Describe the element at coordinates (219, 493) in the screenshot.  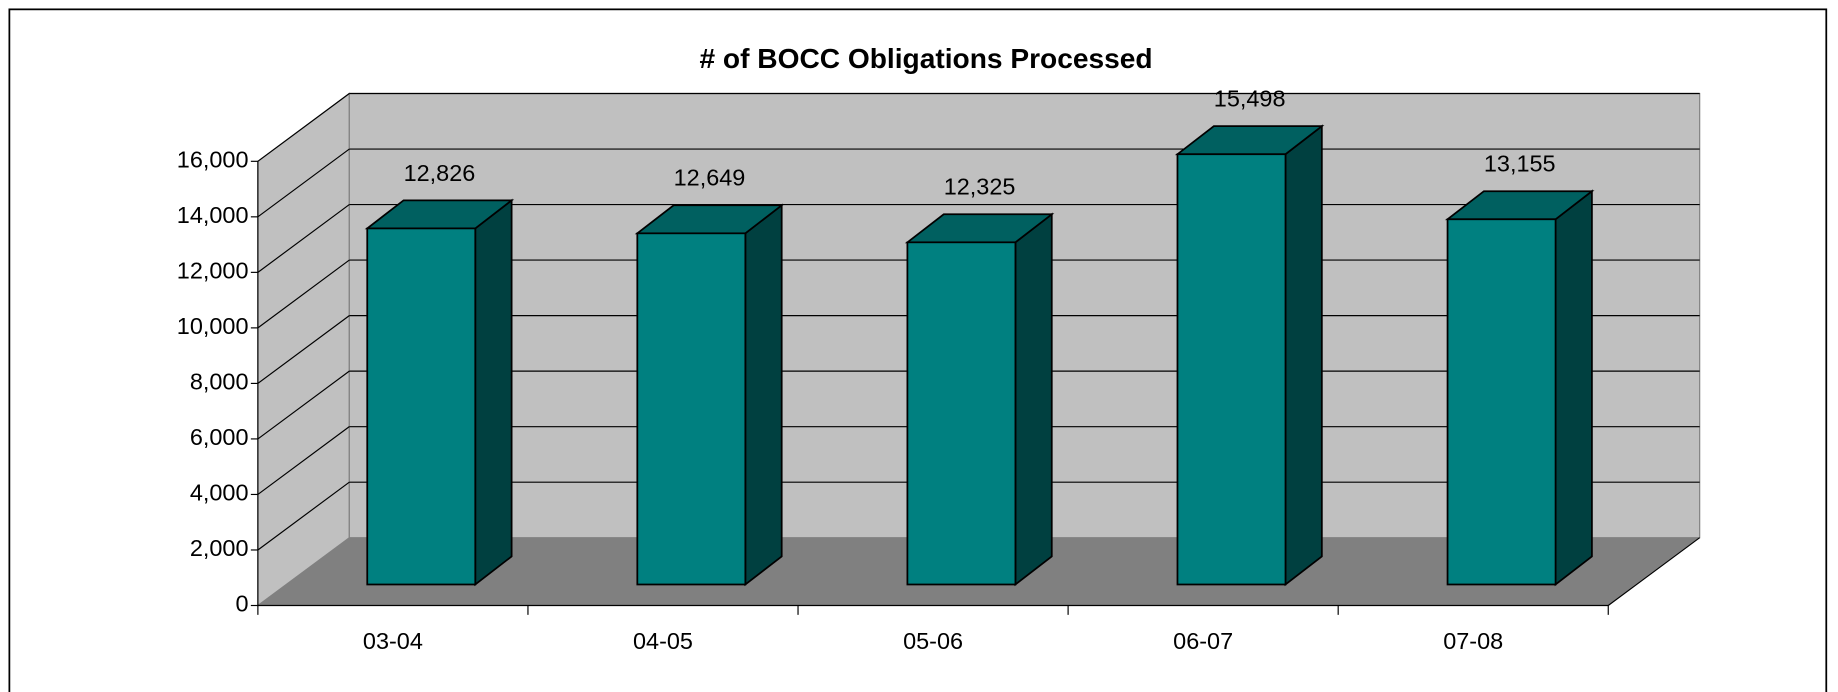
I see `y-tick-label: 4,000` at that location.